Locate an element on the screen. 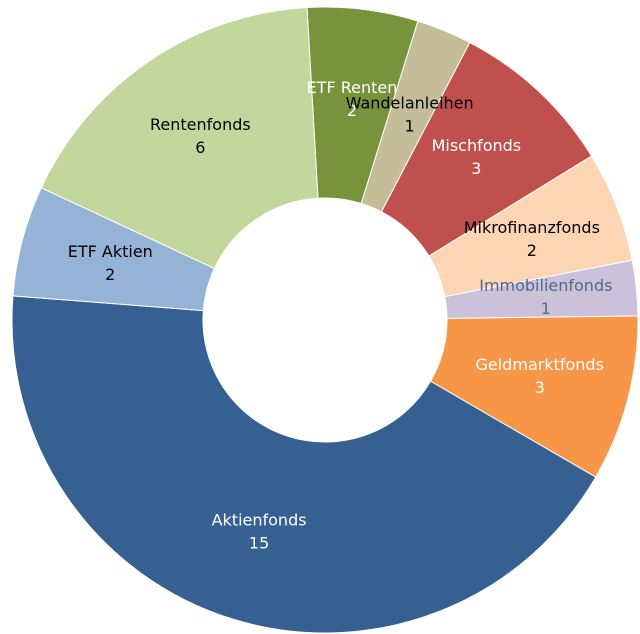  slice-label: Aktienfonds is located at coordinates (259, 519).